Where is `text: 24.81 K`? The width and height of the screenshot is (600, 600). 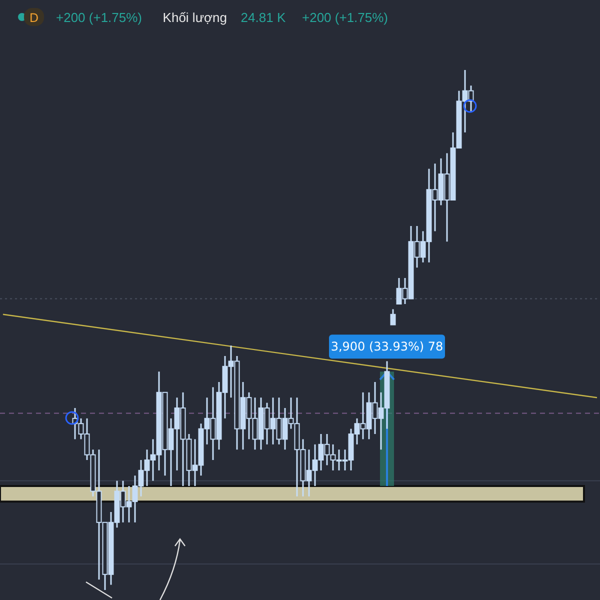 text: 24.81 K is located at coordinates (263, 17).